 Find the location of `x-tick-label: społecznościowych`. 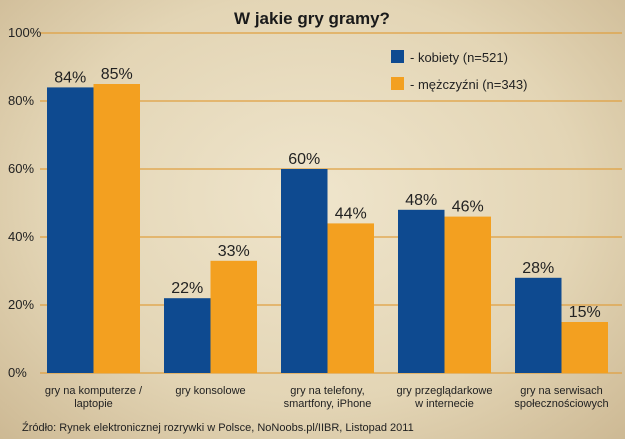

x-tick-label: społecznościowych is located at coordinates (561, 404).